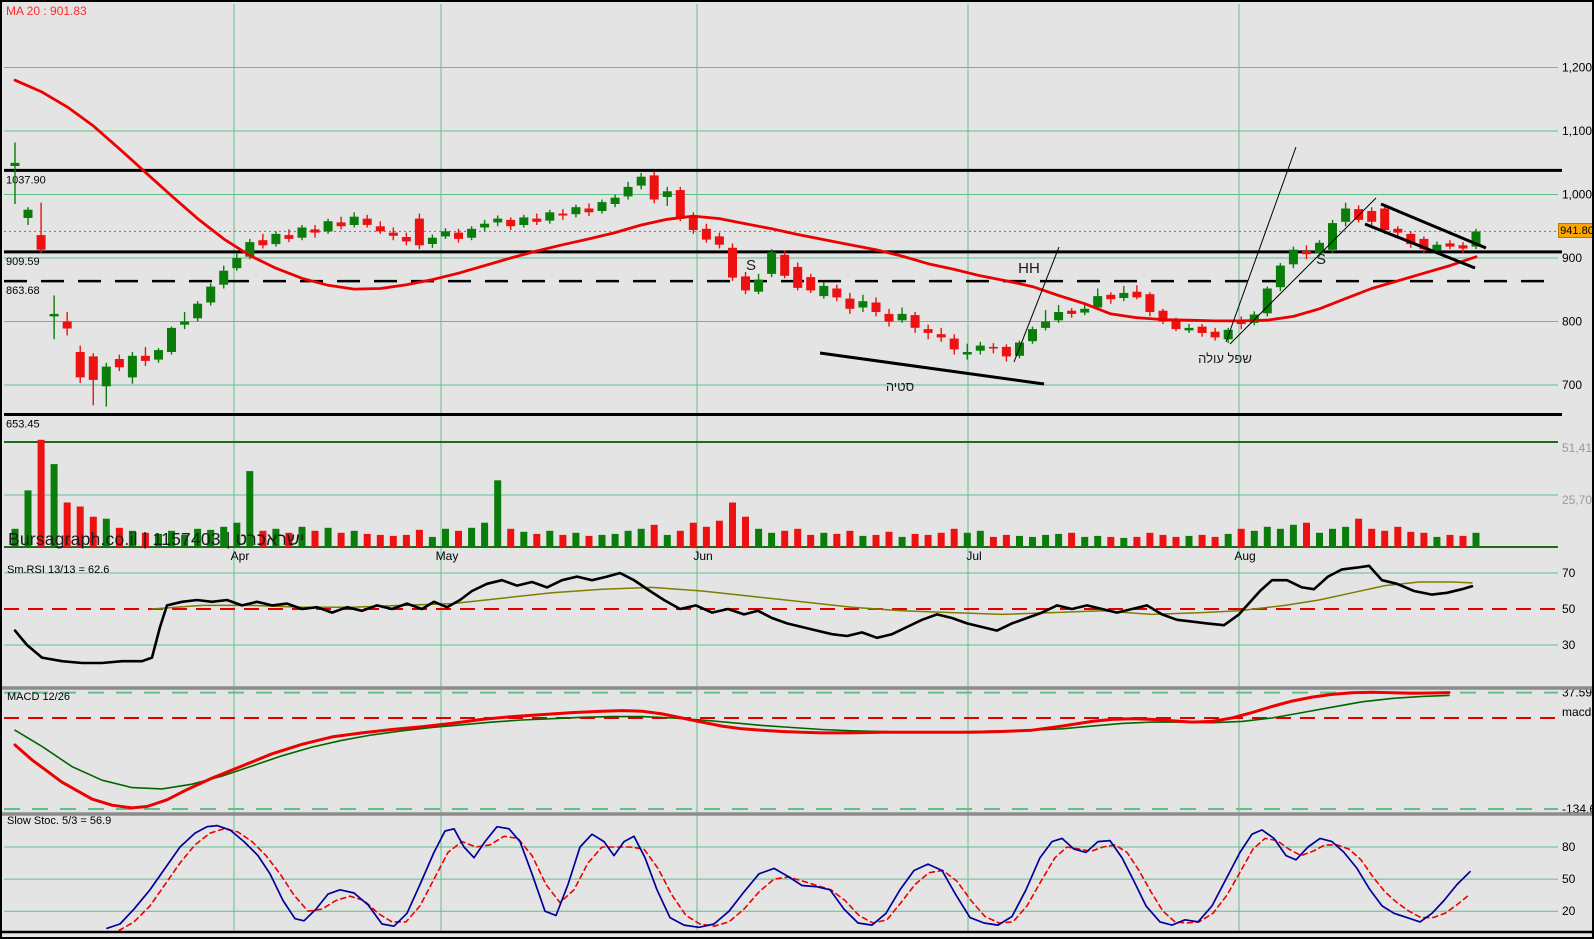 The image size is (1594, 939). Describe the element at coordinates (745, 493) in the screenshot. I see `volume-series` at that location.